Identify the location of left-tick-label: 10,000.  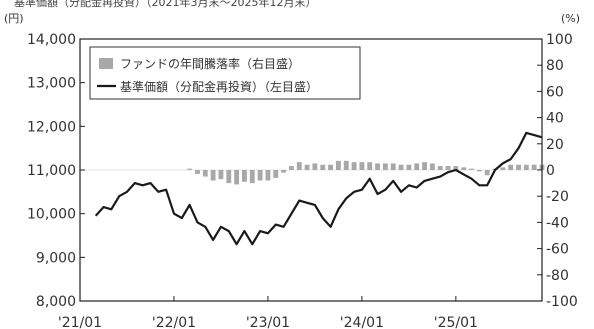
(51, 215).